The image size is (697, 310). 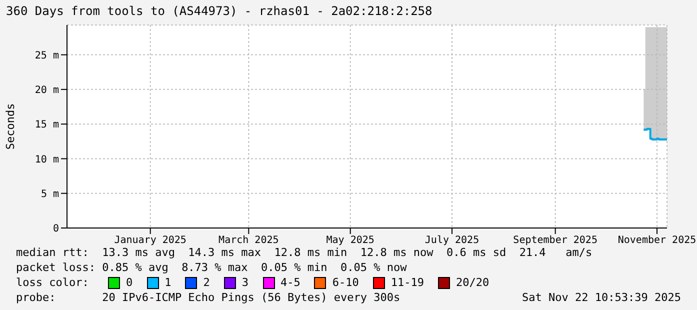 What do you see at coordinates (46, 90) in the screenshot?
I see `y-tick-label: 20 m` at bounding box center [46, 90].